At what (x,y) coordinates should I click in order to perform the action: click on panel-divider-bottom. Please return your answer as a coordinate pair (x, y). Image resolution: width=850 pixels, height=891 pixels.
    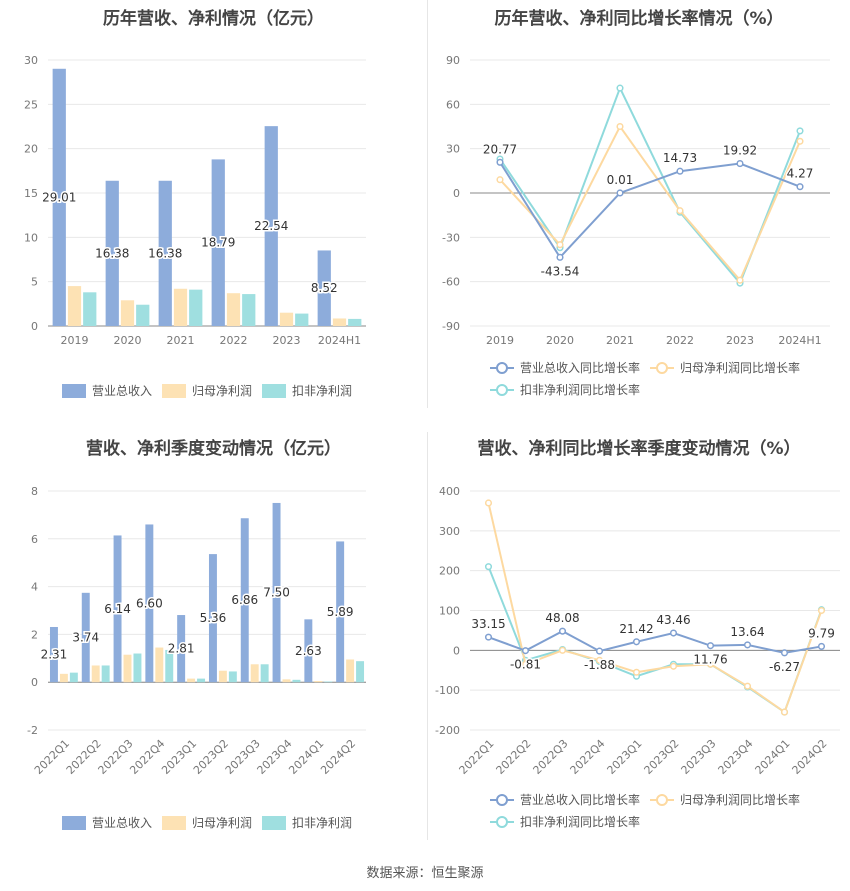
    Looking at the image, I should click on (427, 636).